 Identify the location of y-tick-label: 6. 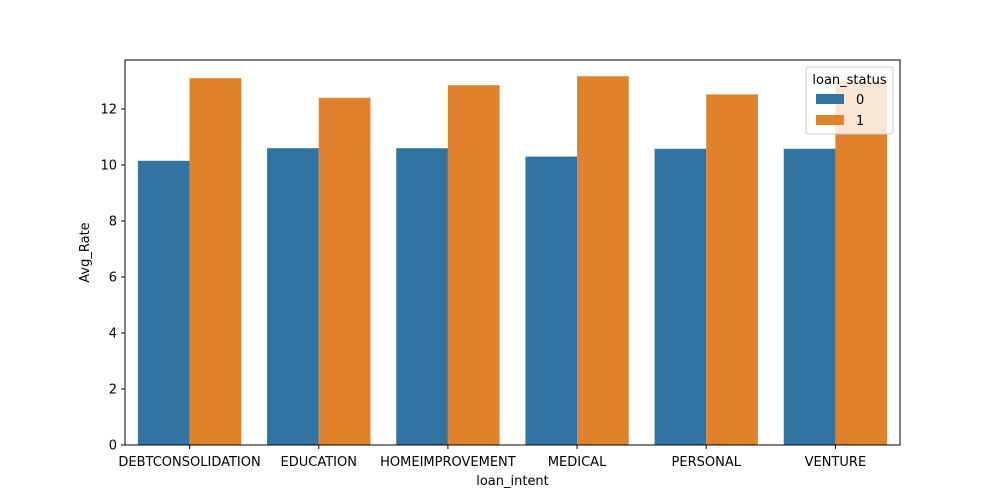
(113, 278).